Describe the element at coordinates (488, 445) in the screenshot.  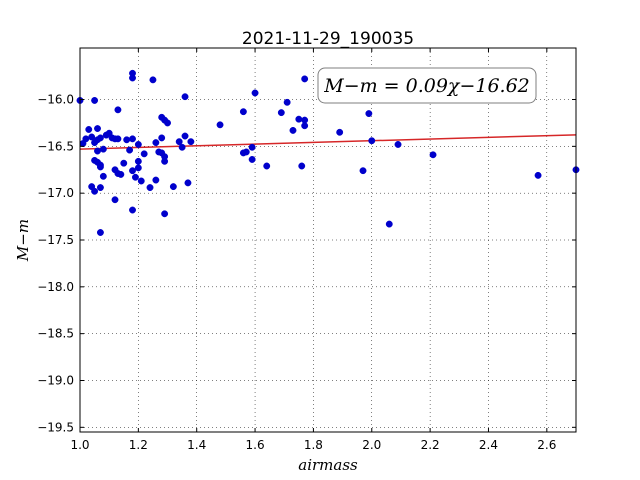
I see `x-tick-label: 2.4` at that location.